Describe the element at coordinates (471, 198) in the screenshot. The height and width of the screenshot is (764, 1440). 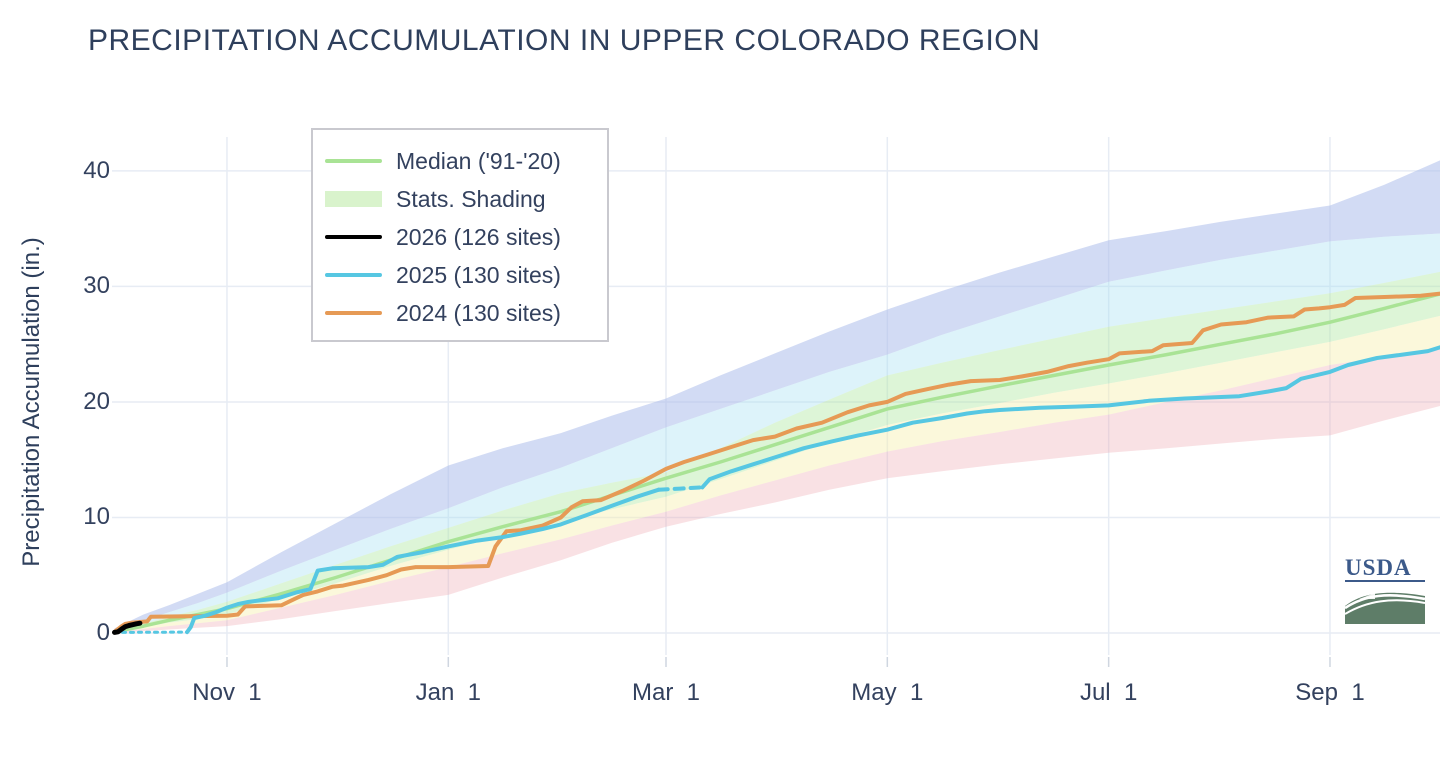
I see `legend-label: Stats. Shading` at that location.